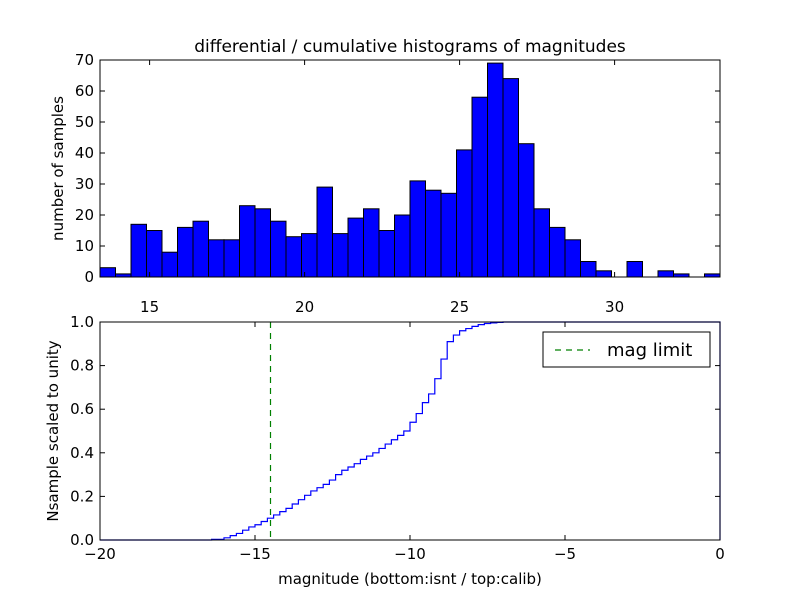 The image size is (800, 600). I want to click on y-tick-label: 0.2, so click(82, 496).